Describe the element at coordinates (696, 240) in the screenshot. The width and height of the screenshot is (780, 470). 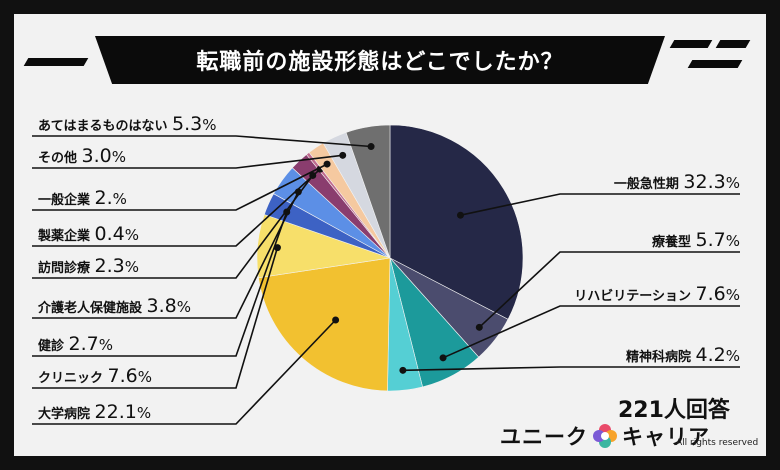
I see `slice-label: 療養型 5.7%` at that location.